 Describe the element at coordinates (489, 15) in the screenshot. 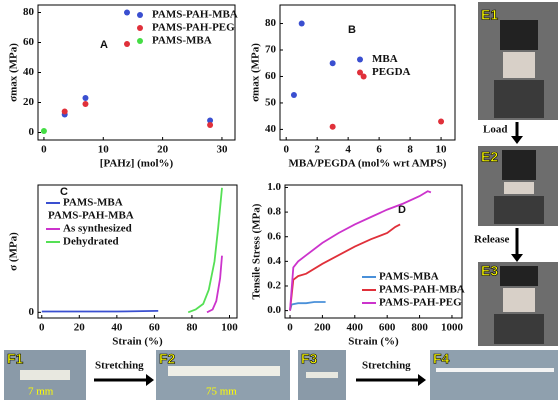

I see `photo-label: E1` at that location.